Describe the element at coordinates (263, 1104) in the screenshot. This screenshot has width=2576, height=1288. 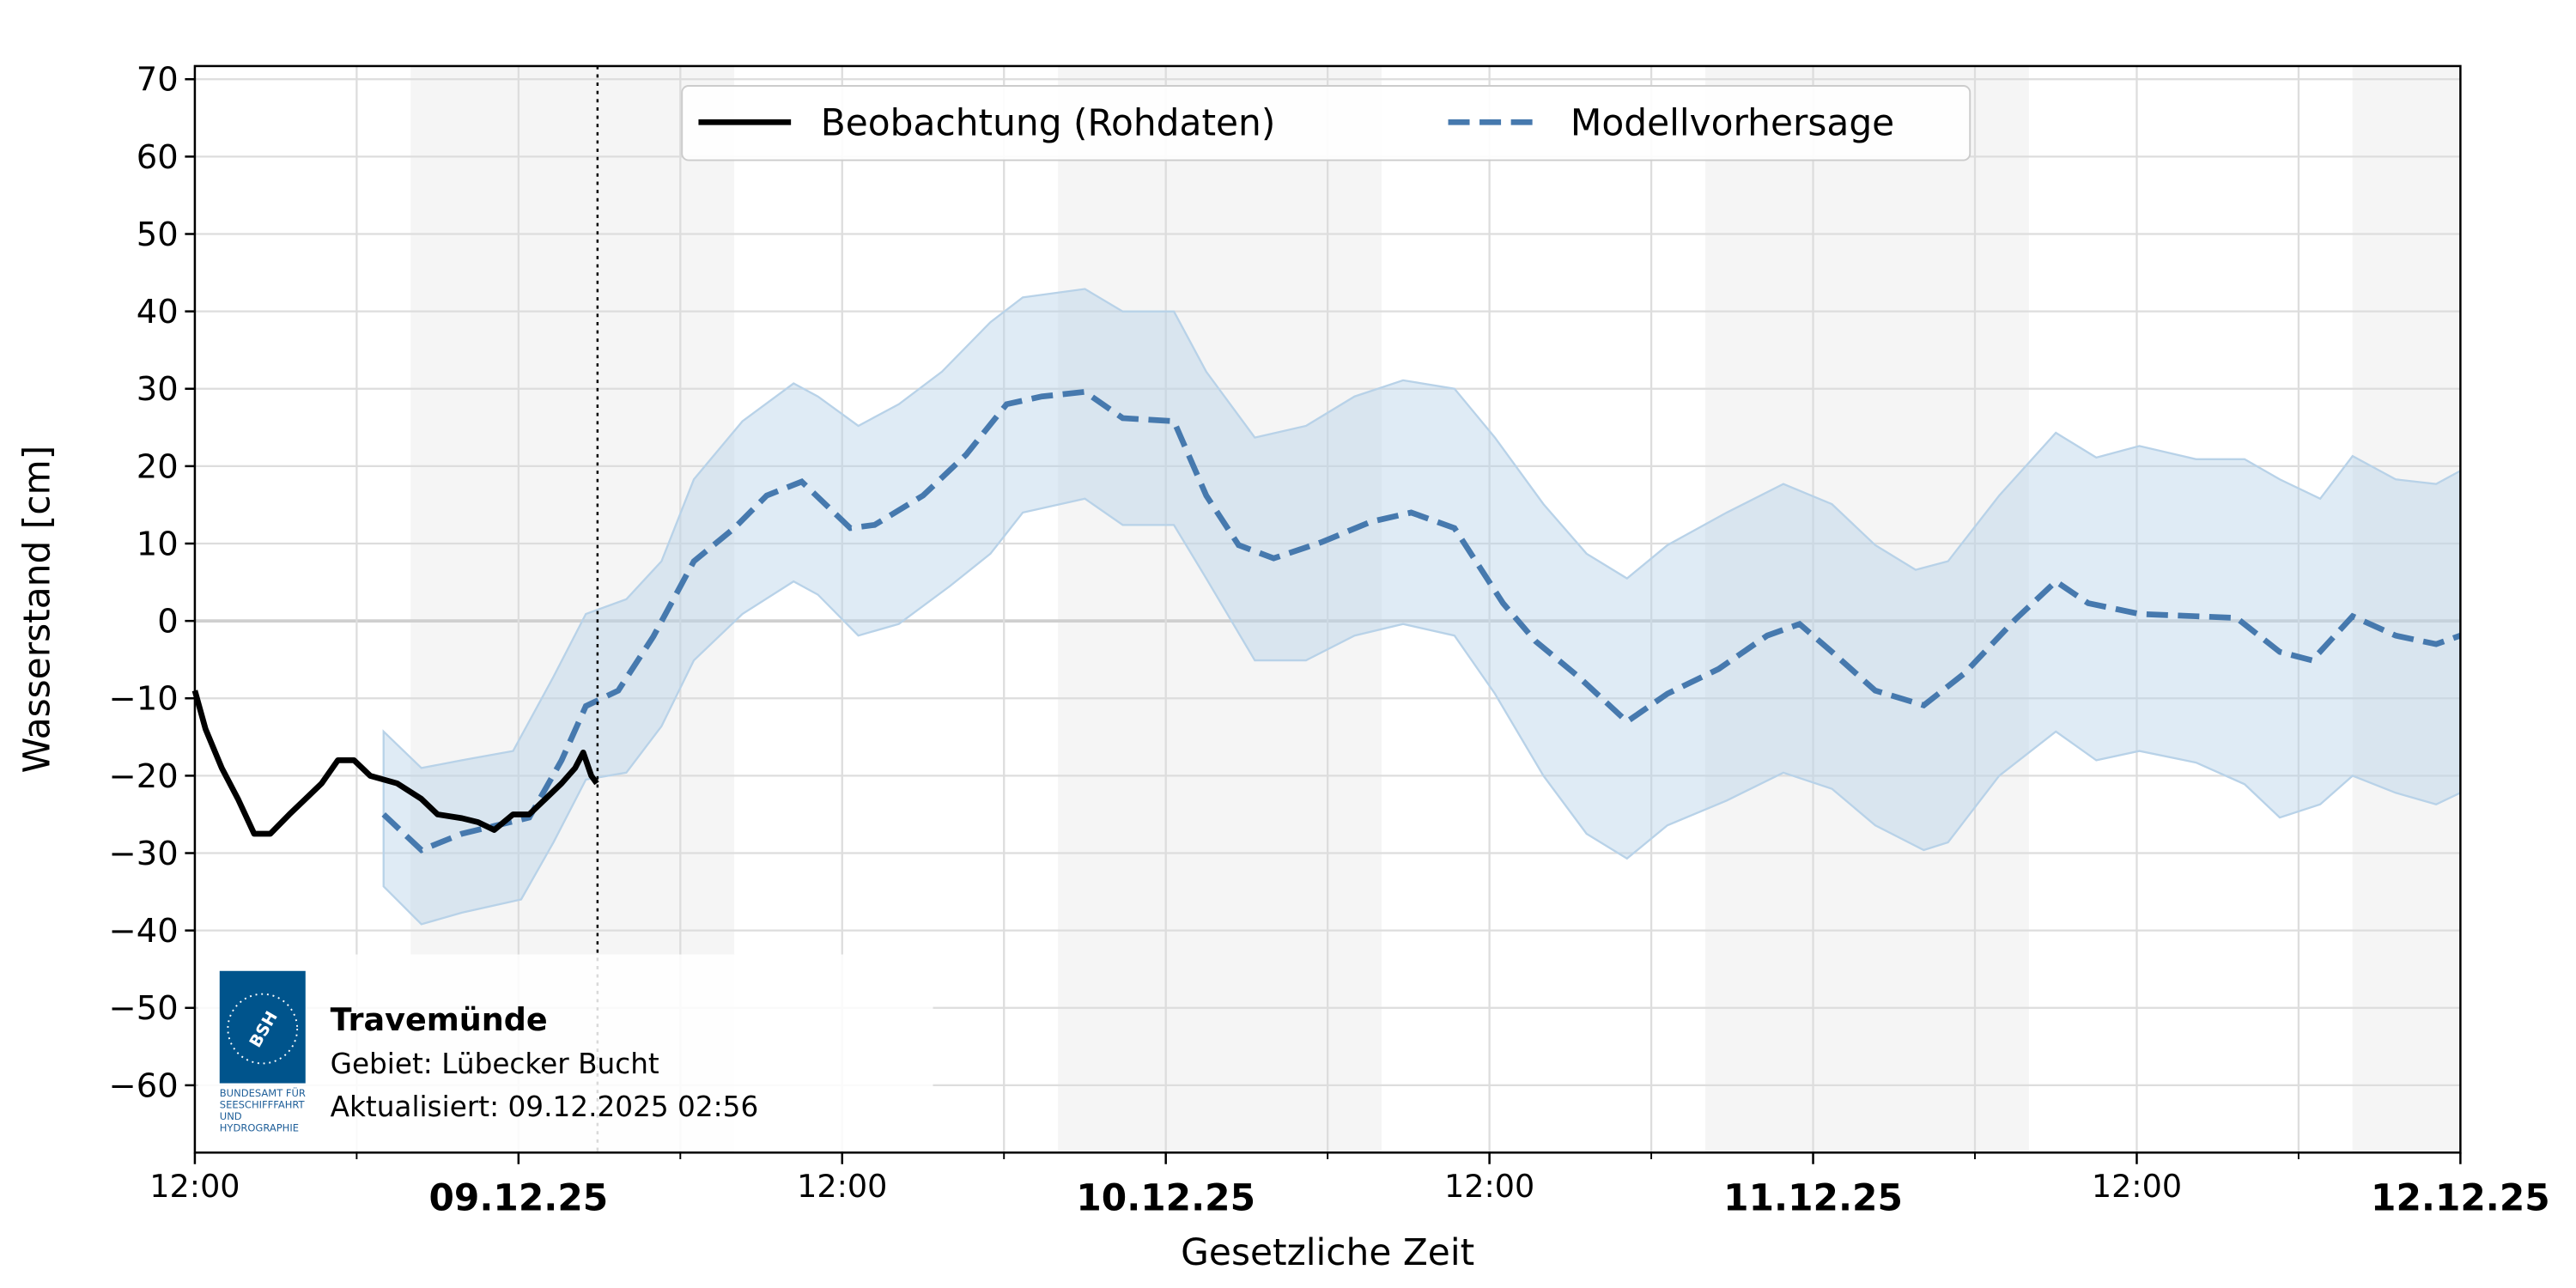
I see `svg-text: SEESCHIFFFAHRT` at that location.